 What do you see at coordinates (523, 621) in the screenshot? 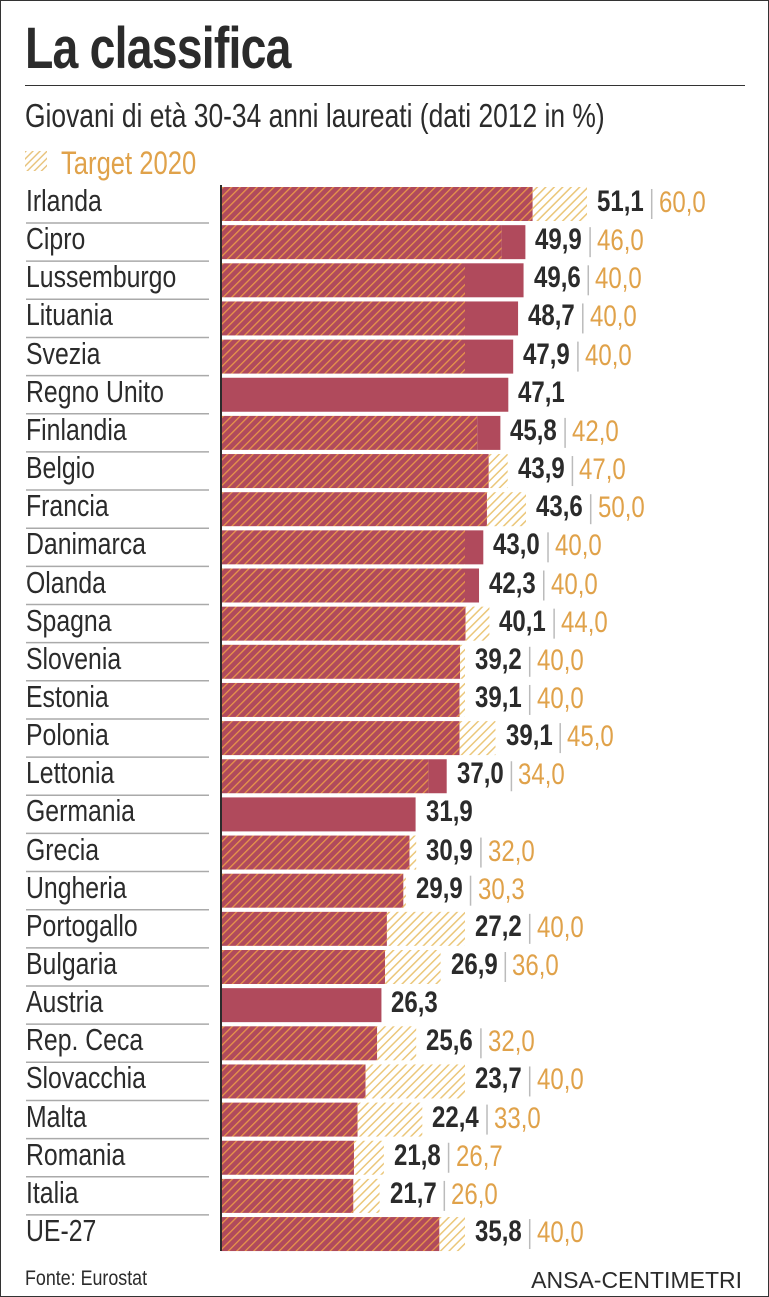
I see `value-label: 40,1` at bounding box center [523, 621].